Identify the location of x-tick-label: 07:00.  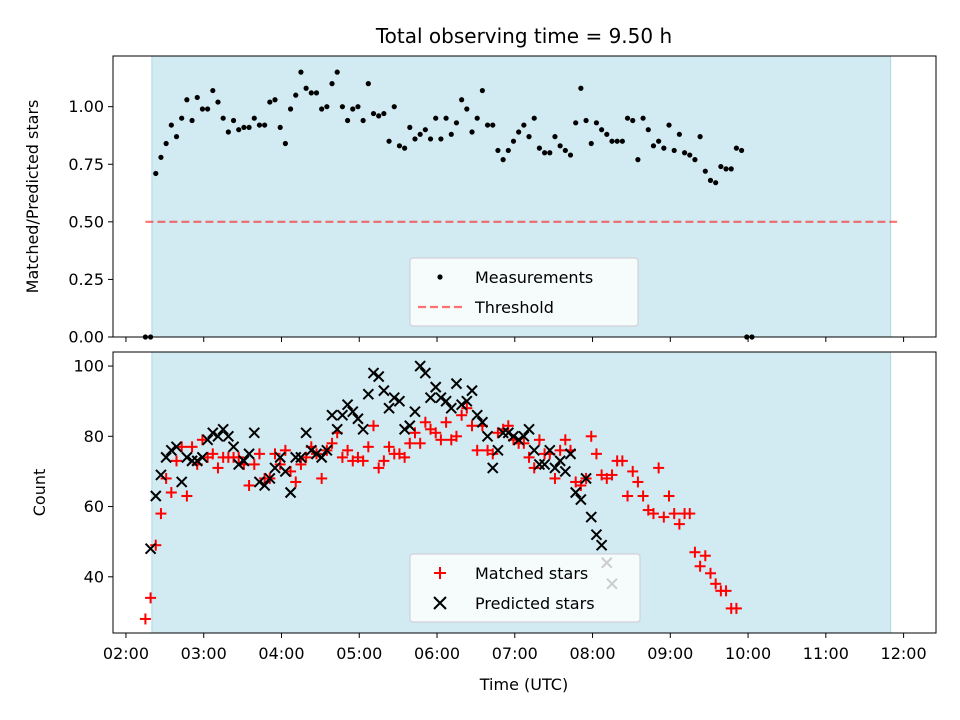
(515, 653).